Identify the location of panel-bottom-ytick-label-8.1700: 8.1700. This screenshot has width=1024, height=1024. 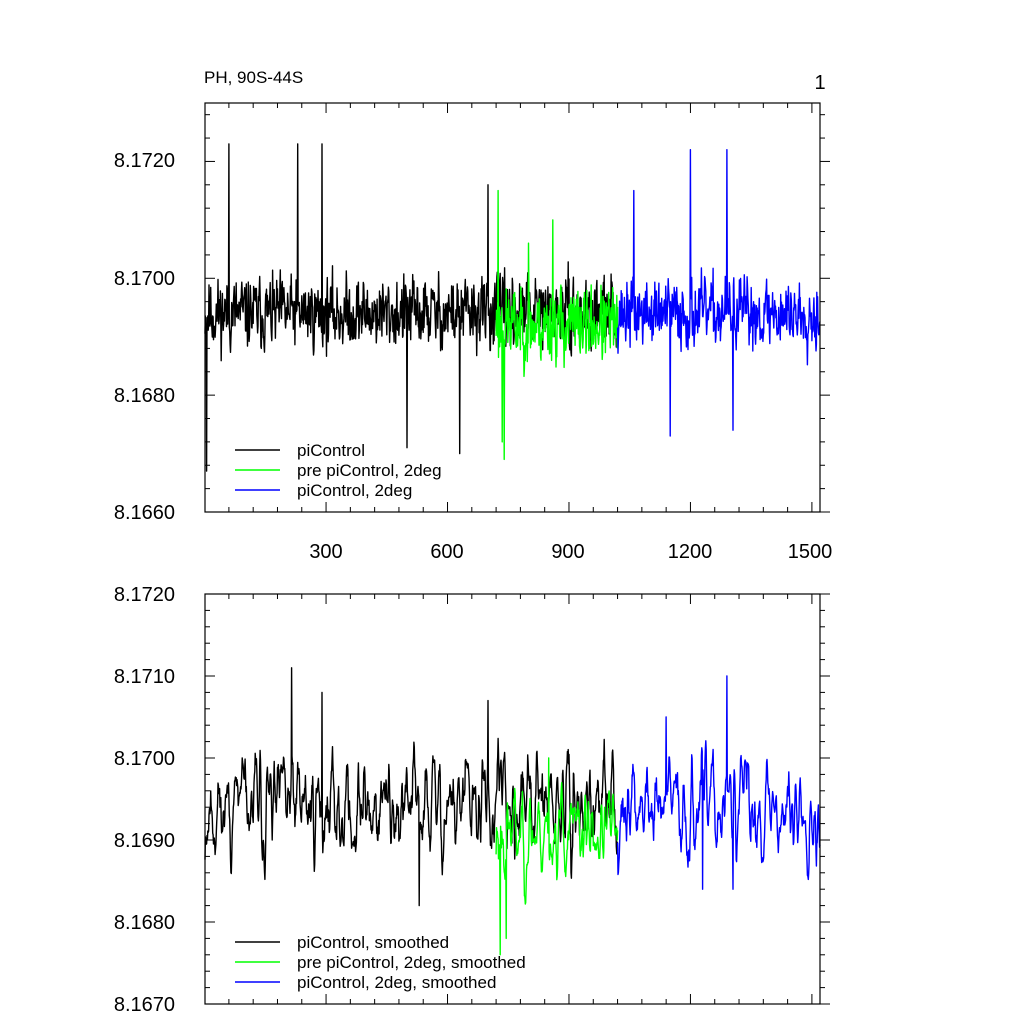
(144, 759).